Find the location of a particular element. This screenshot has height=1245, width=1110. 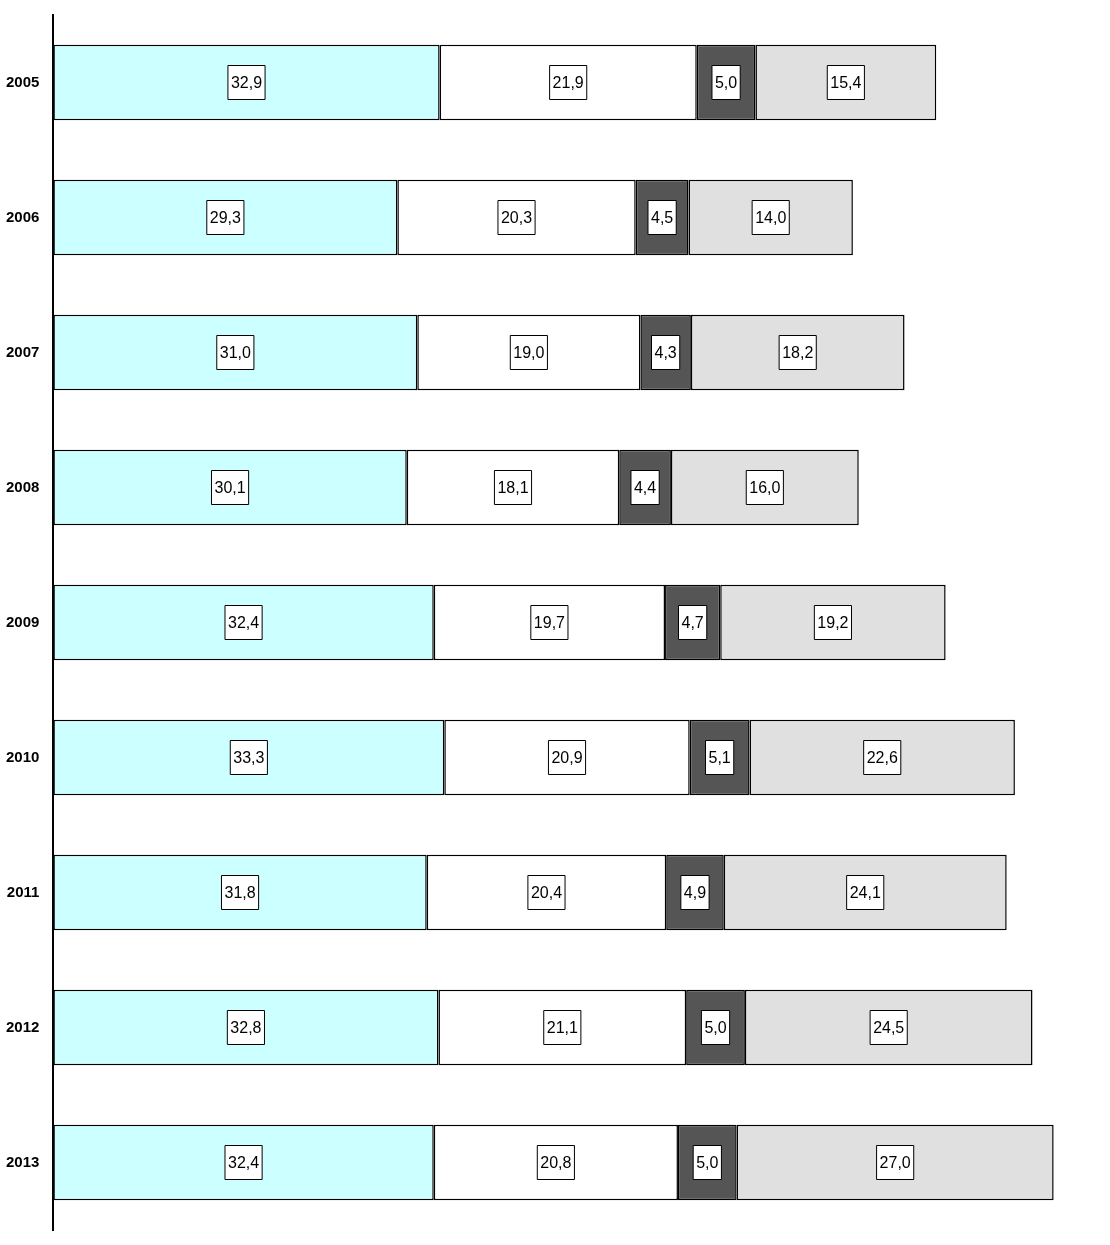

data-label: 20,4 is located at coordinates (546, 892).